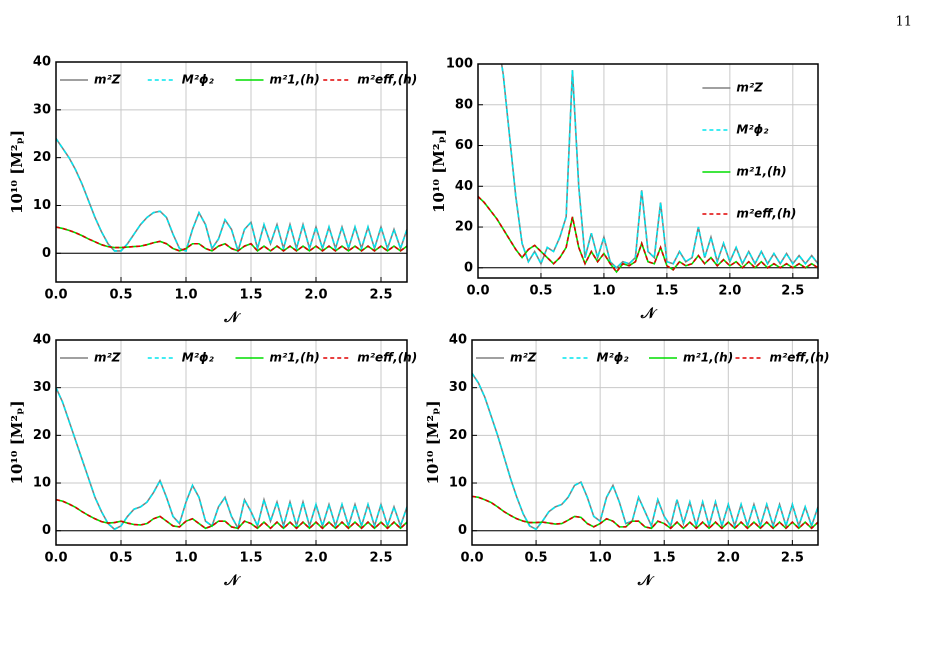 The image size is (926, 650). What do you see at coordinates (903, 22) in the screenshot?
I see `page-number: 11` at bounding box center [903, 22].